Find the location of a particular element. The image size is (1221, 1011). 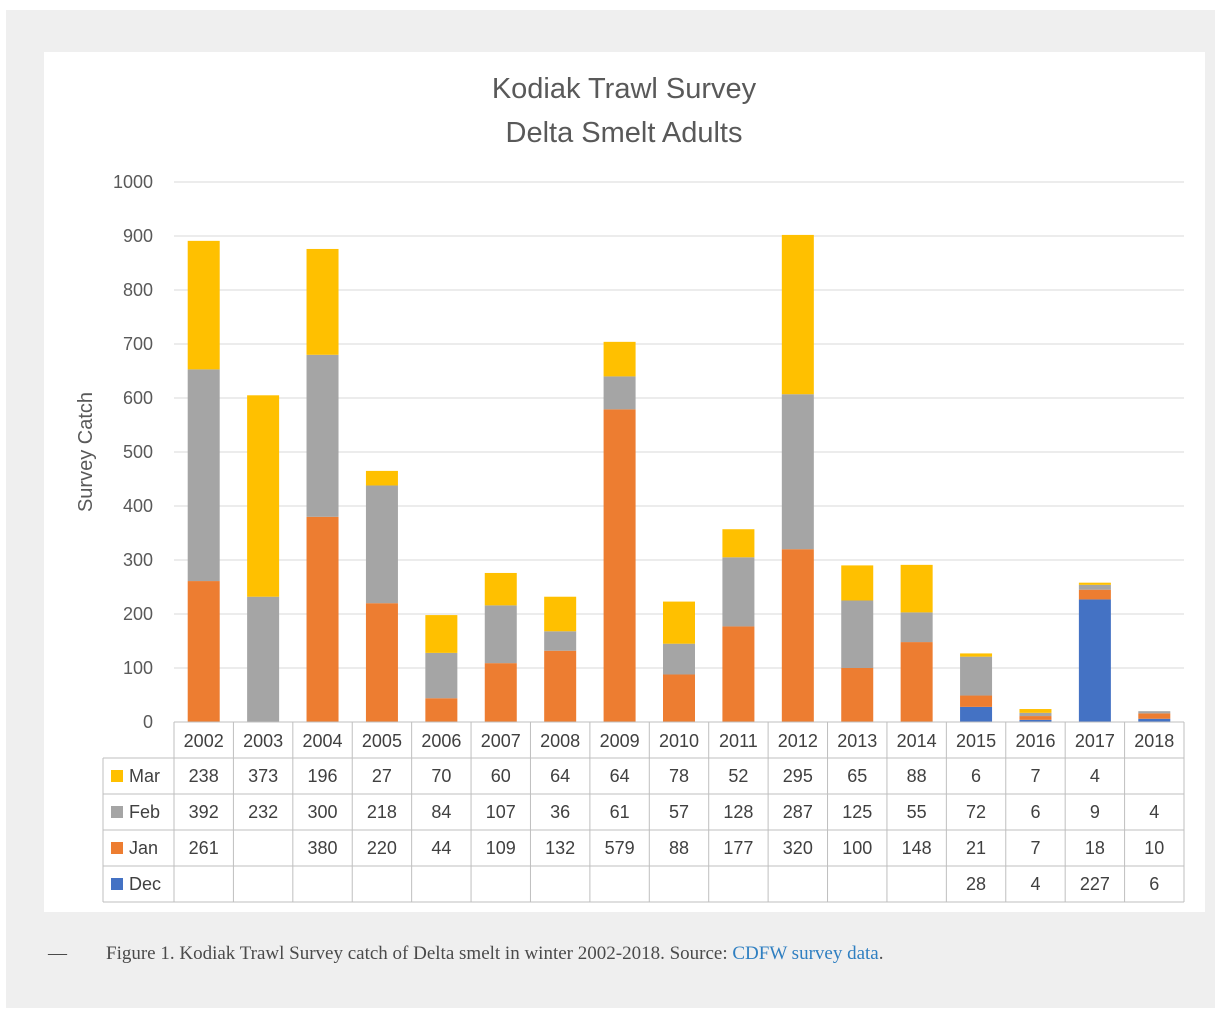

y-tick-label-800: 800 is located at coordinates (138, 290).